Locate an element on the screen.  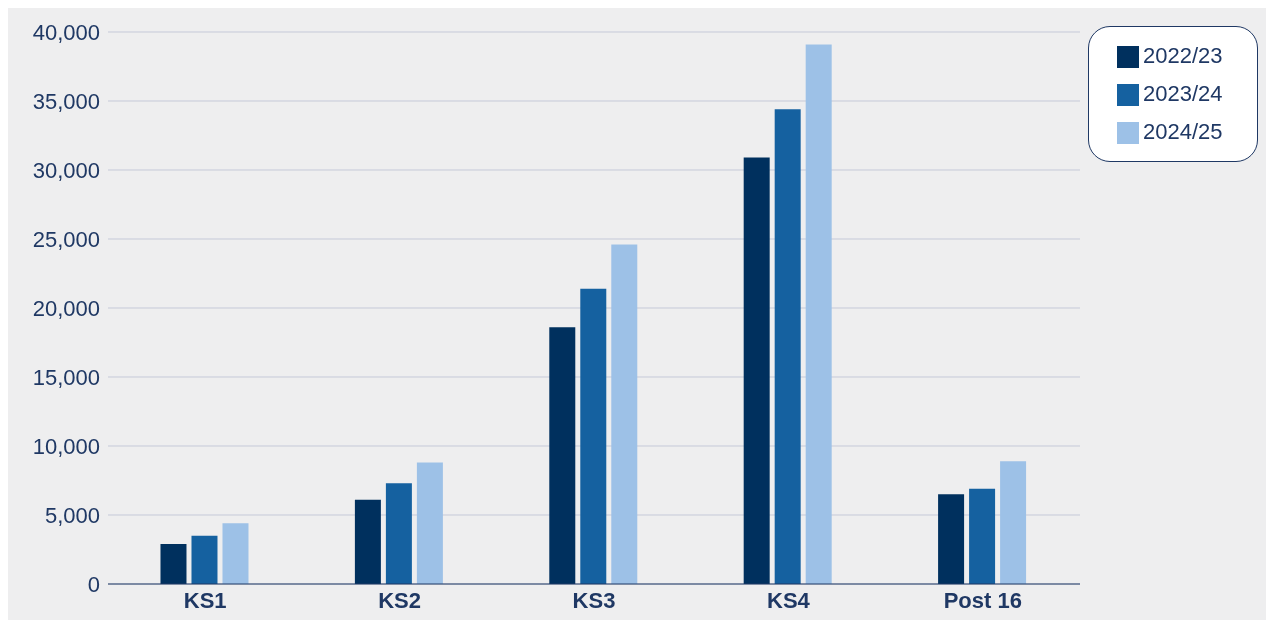
y-tick-label: 10,000 is located at coordinates (66, 446).